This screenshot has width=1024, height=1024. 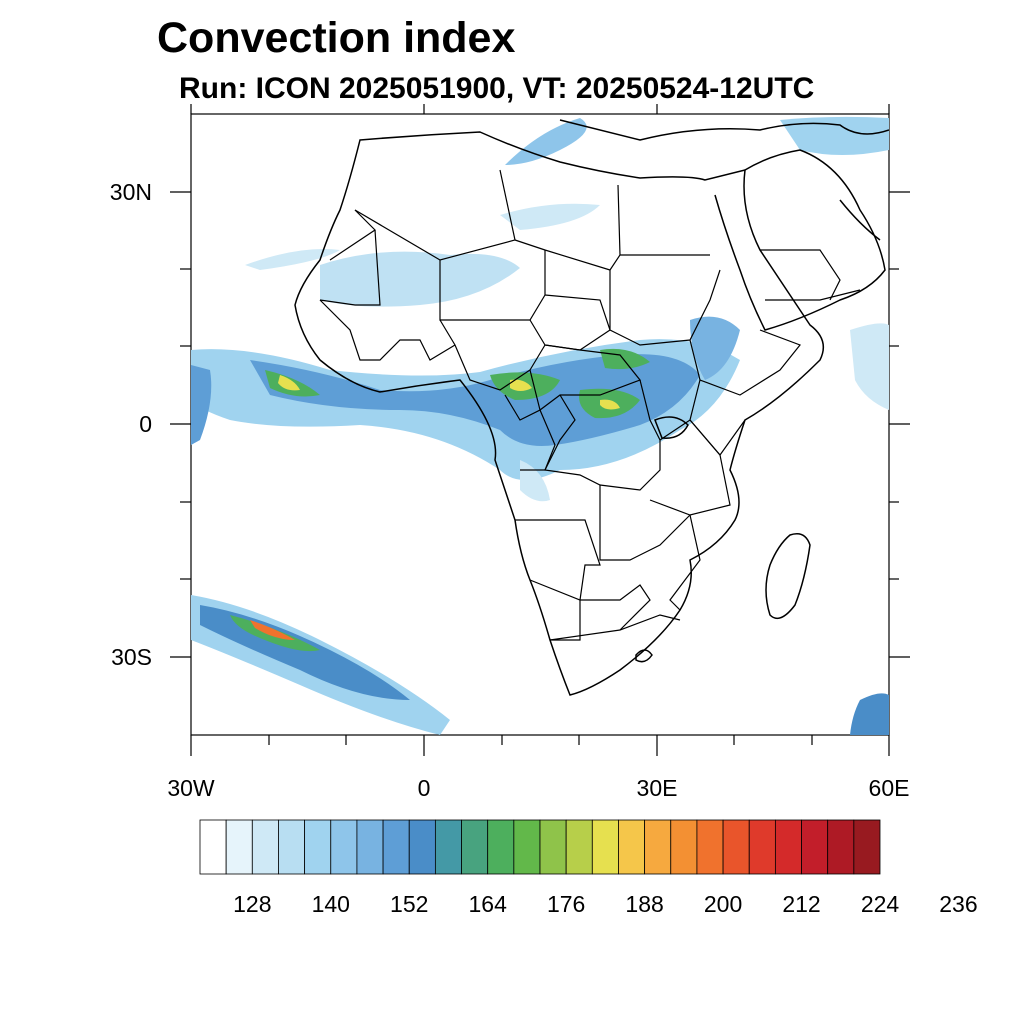 I want to click on border-sudan, so click(x=665, y=307).